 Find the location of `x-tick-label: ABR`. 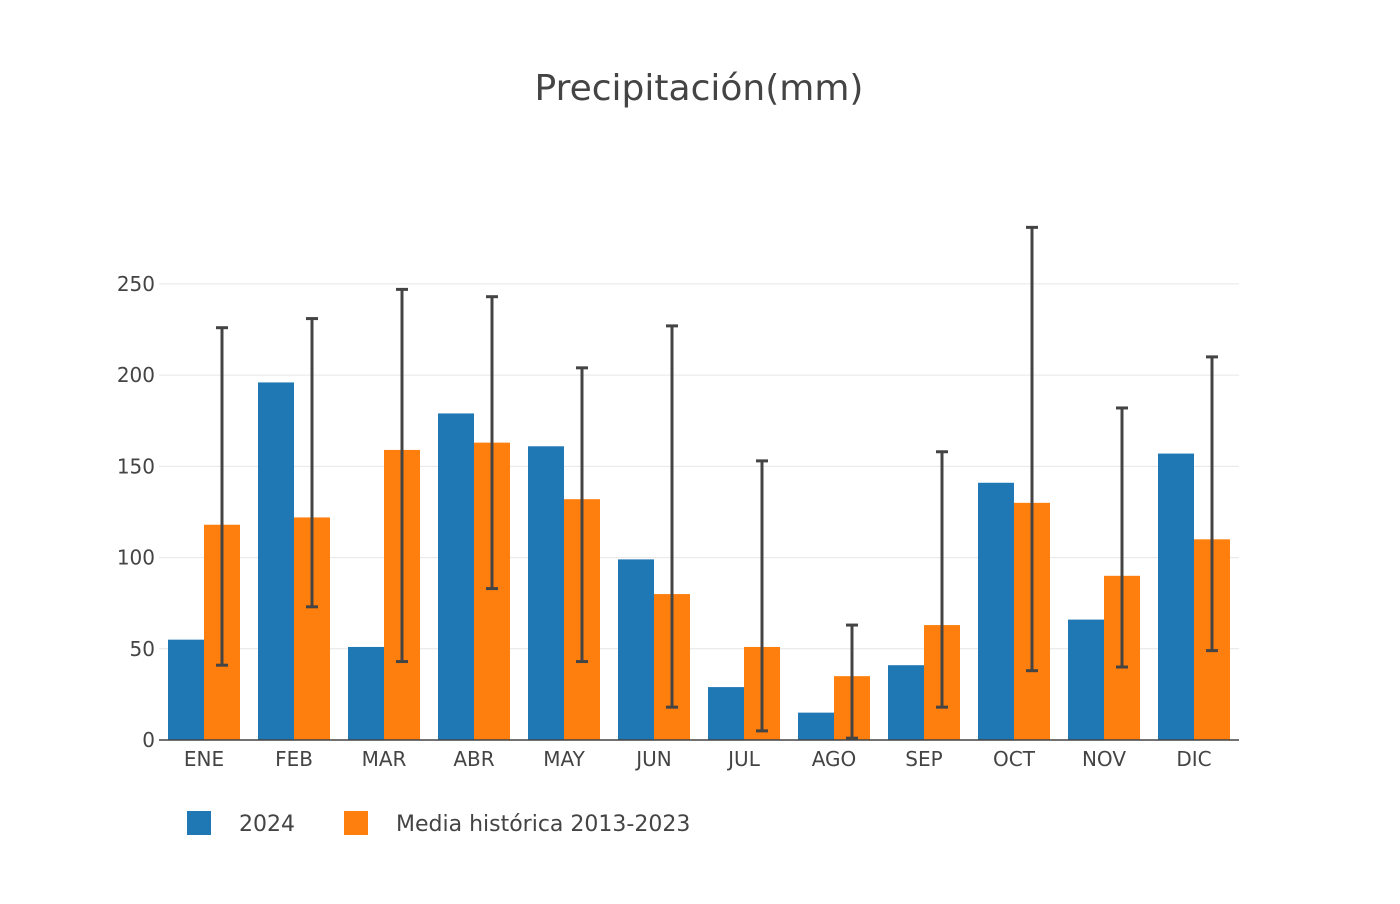

x-tick-label: ABR is located at coordinates (473, 759).